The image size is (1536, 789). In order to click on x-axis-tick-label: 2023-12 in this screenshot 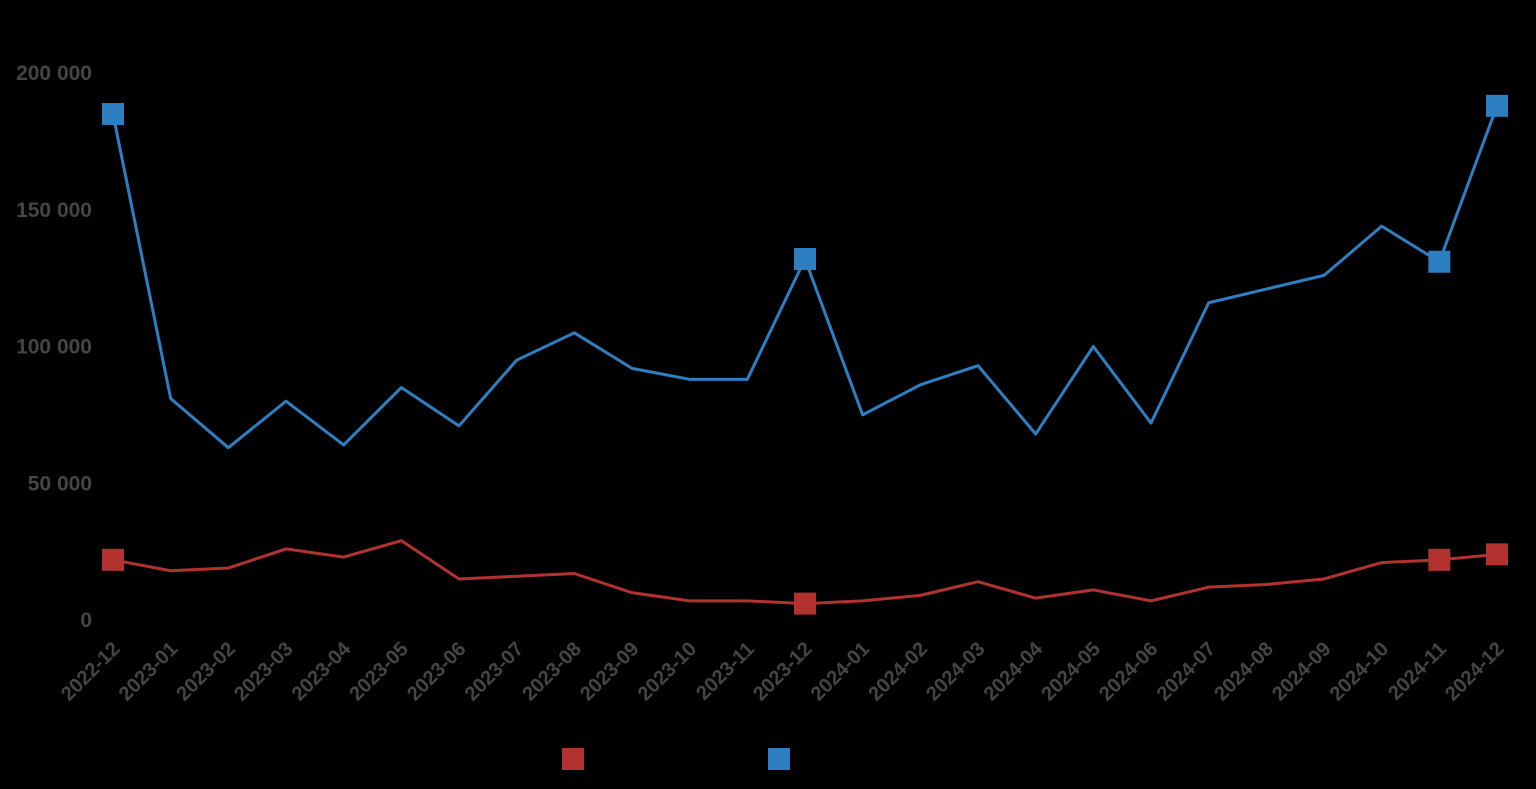, I will do `click(782, 671)`.